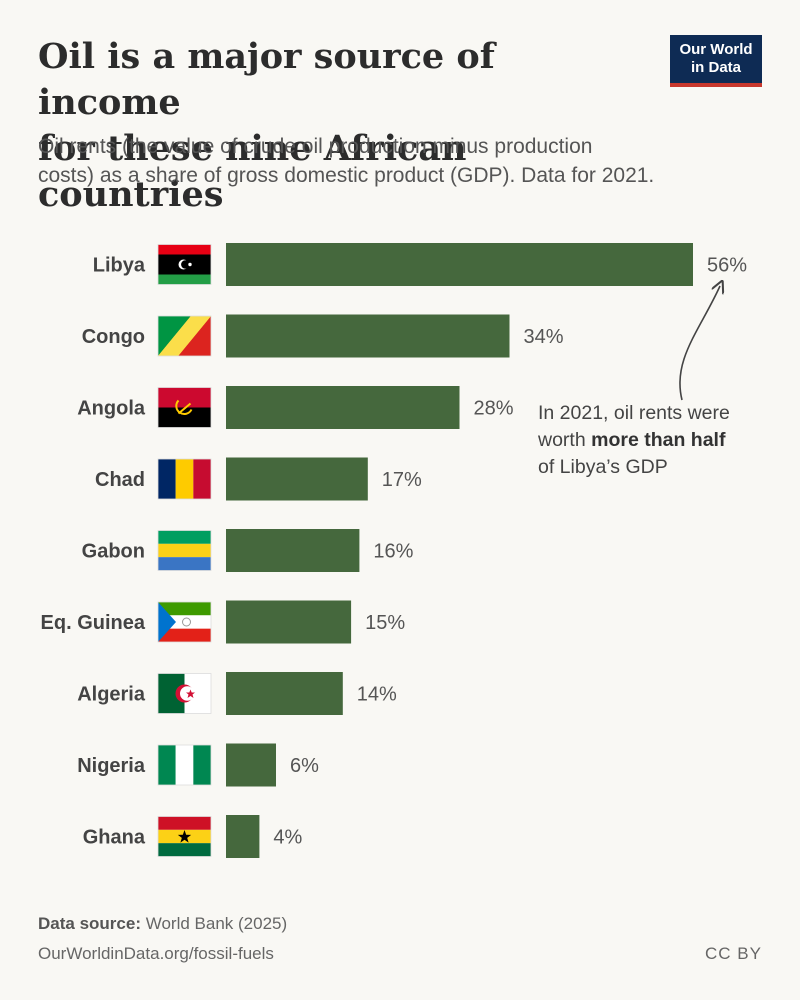 This screenshot has width=800, height=1000. Describe the element at coordinates (716, 49) in the screenshot. I see `logo-line-1: Our World` at that location.